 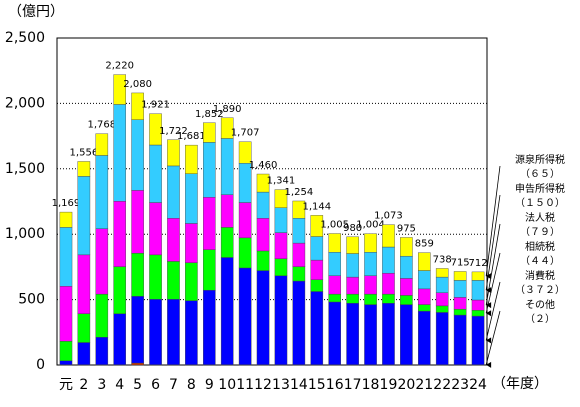 What do you see at coordinates (299, 385) in the screenshot?
I see `x-tick-label: 14` at bounding box center [299, 385].